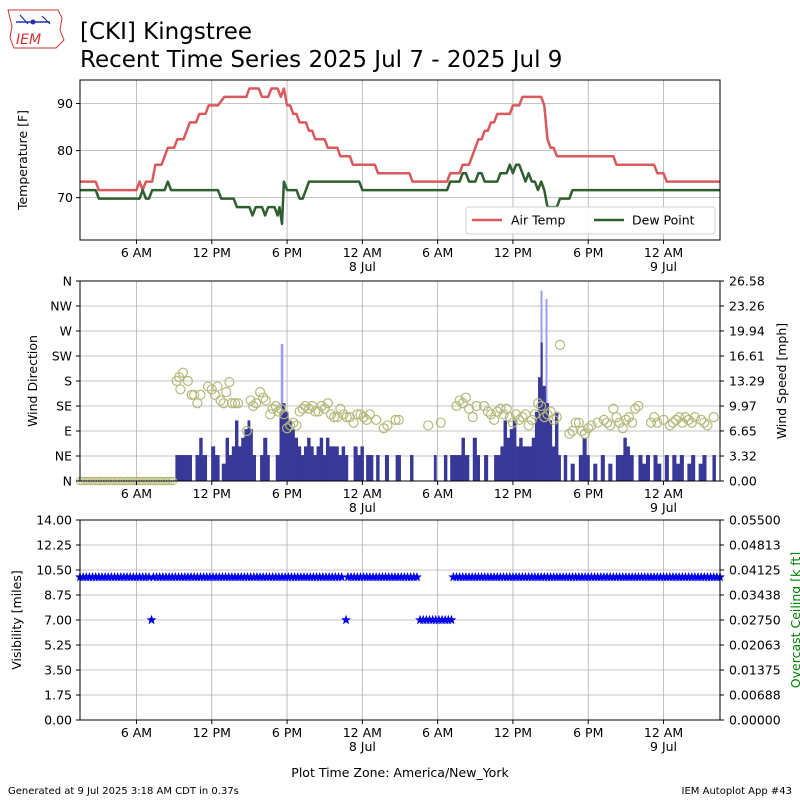 Image resolution: width=800 pixels, height=800 pixels. What do you see at coordinates (54, 570) in the screenshot?
I see `visibility-y-tick-label: 10.50` at bounding box center [54, 570].